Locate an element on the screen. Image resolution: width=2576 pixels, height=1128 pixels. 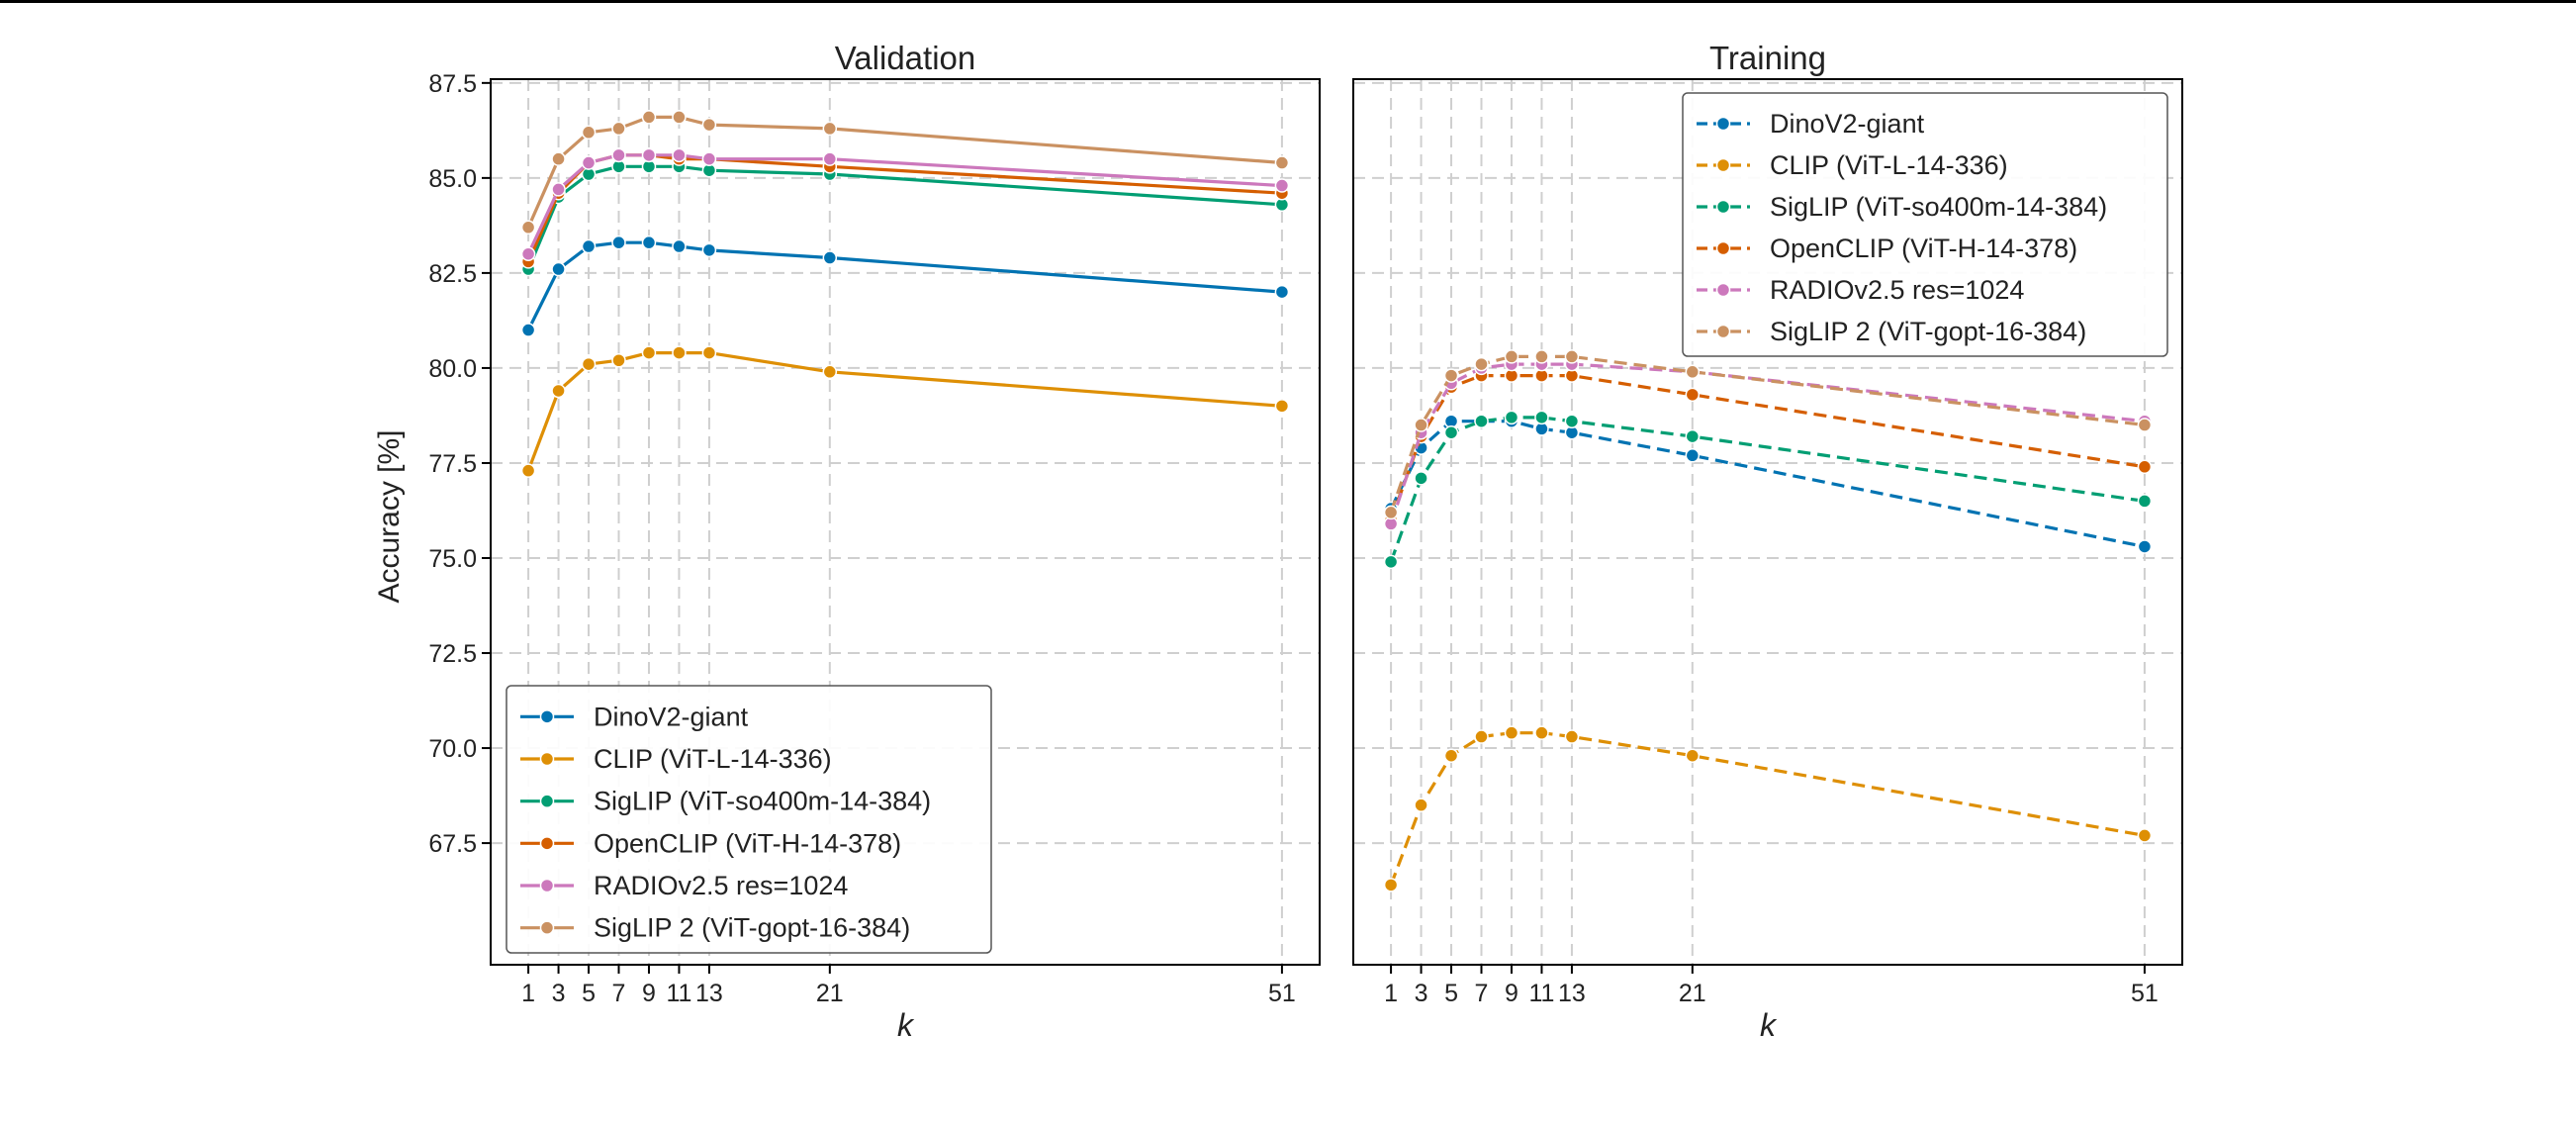
validation-x-tick-label: 51 is located at coordinates (1282, 994).